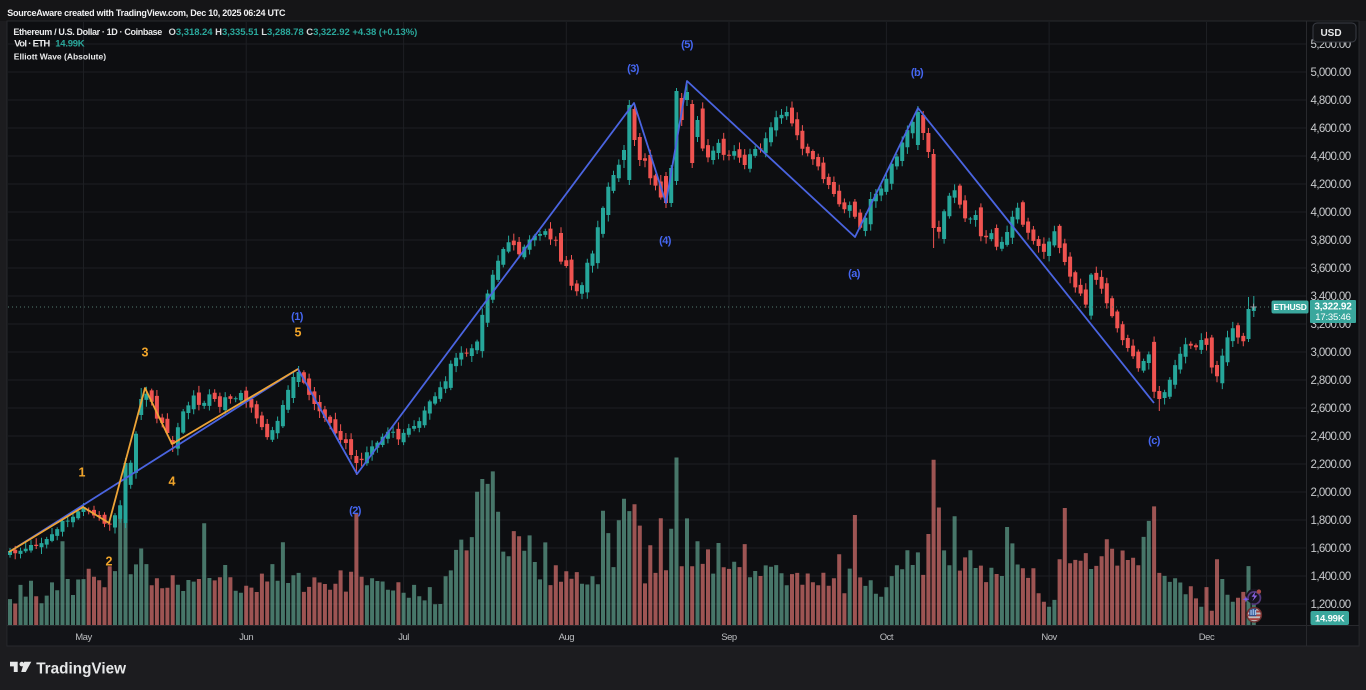 The height and width of the screenshot is (690, 1366). Describe the element at coordinates (1154, 441) in the screenshot. I see `svg-text: (c)` at that location.